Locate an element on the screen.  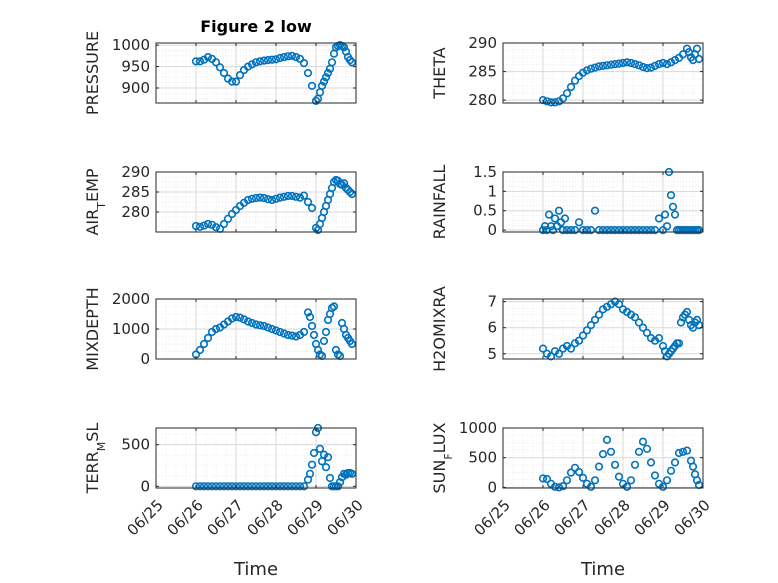
x-tick-label: 06/28 is located at coordinates (611, 517).